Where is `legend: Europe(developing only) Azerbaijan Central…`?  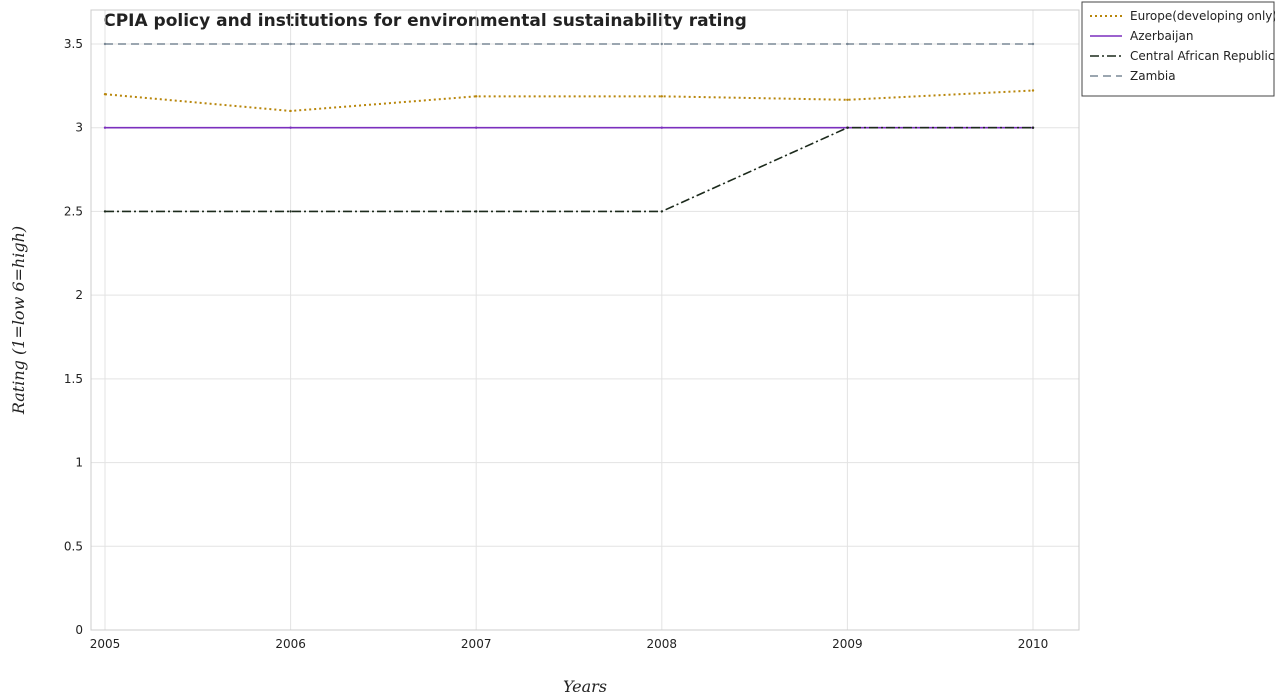
legend: Europe(developing only) Azerbaijan Central… is located at coordinates (1178, 49).